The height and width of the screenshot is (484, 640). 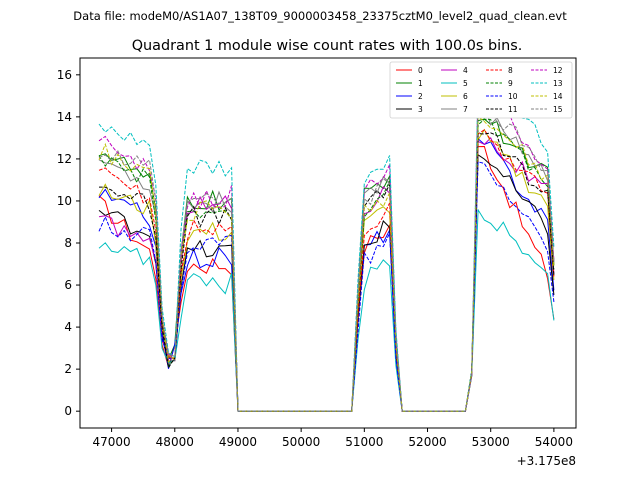 I want to click on x-tick-label: 51000, so click(x=364, y=442).